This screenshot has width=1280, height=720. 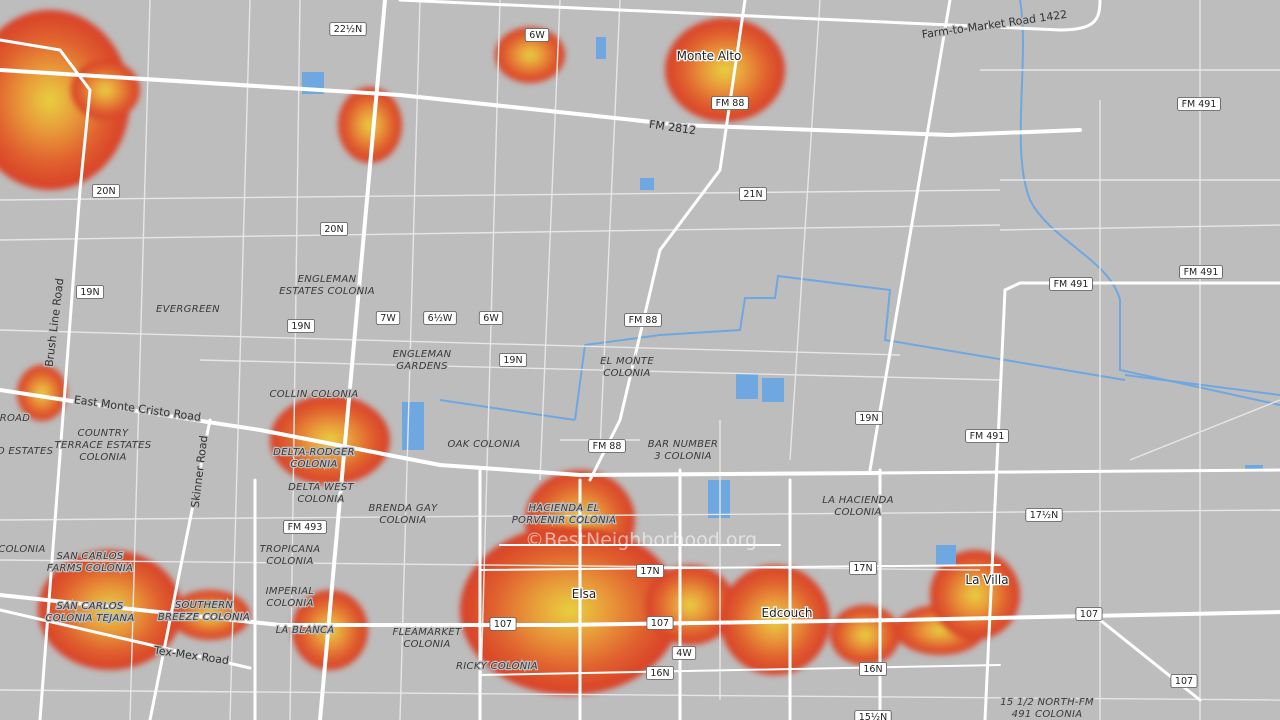 I want to click on road-shield: 16N, so click(x=873, y=669).